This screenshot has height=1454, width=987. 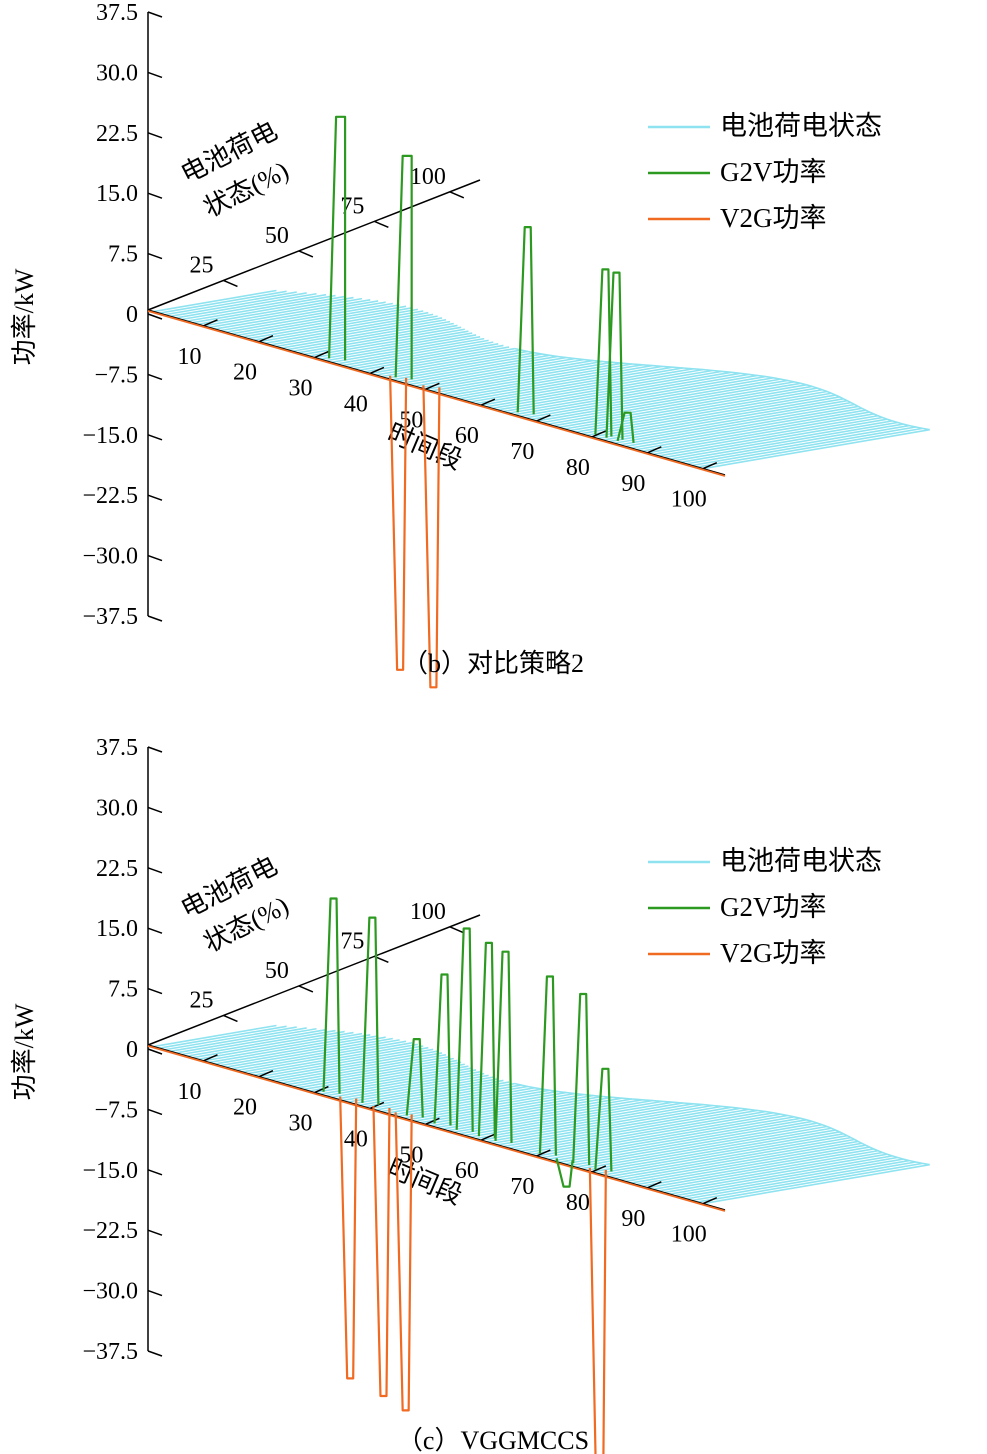 I want to click on time-axis-line, so click(x=436, y=1127).